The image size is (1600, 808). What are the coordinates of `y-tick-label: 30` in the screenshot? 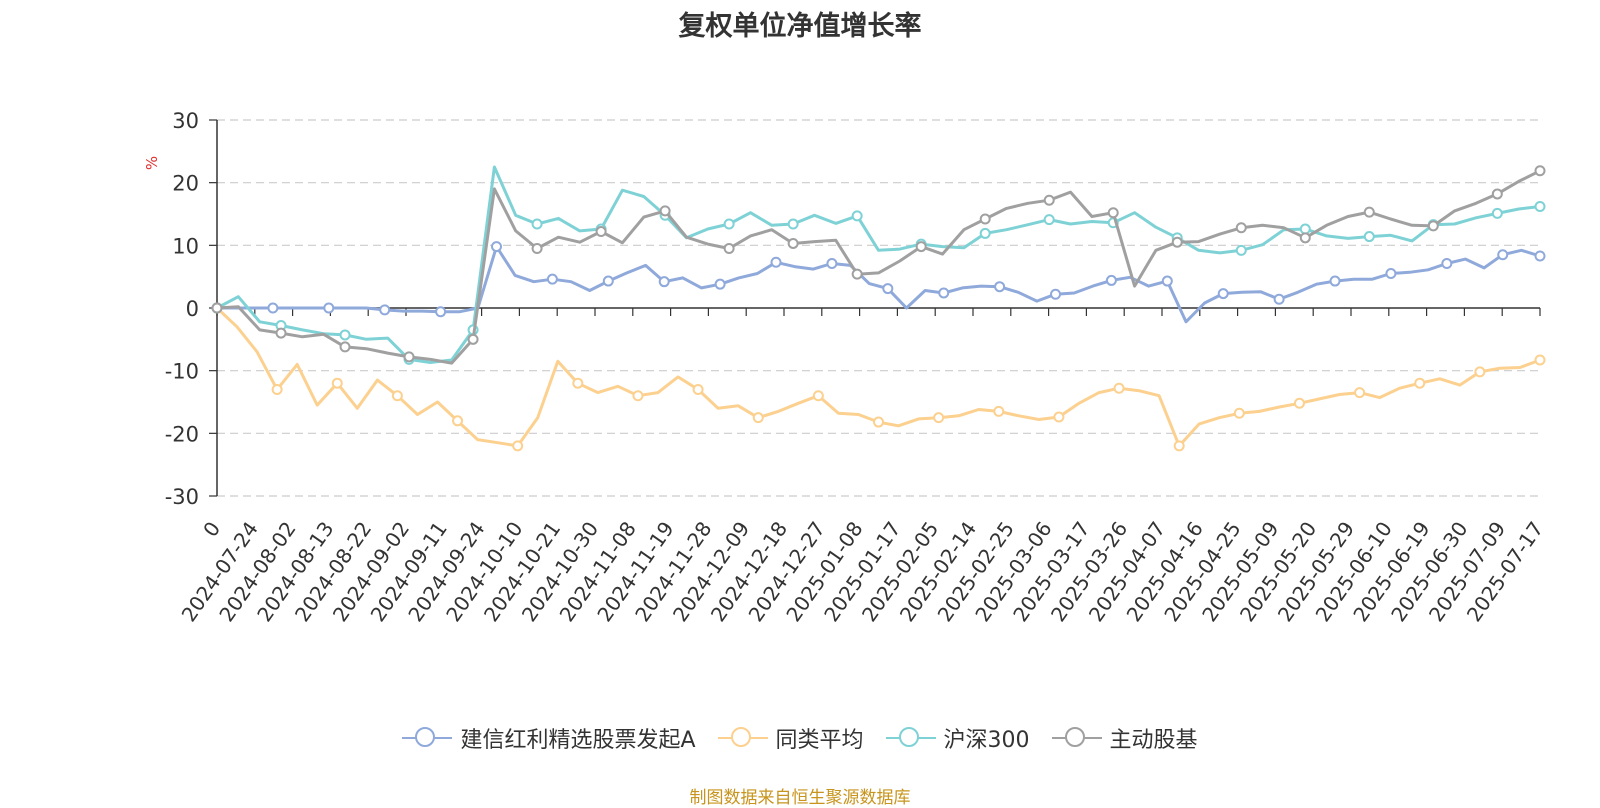 It's located at (185, 121).